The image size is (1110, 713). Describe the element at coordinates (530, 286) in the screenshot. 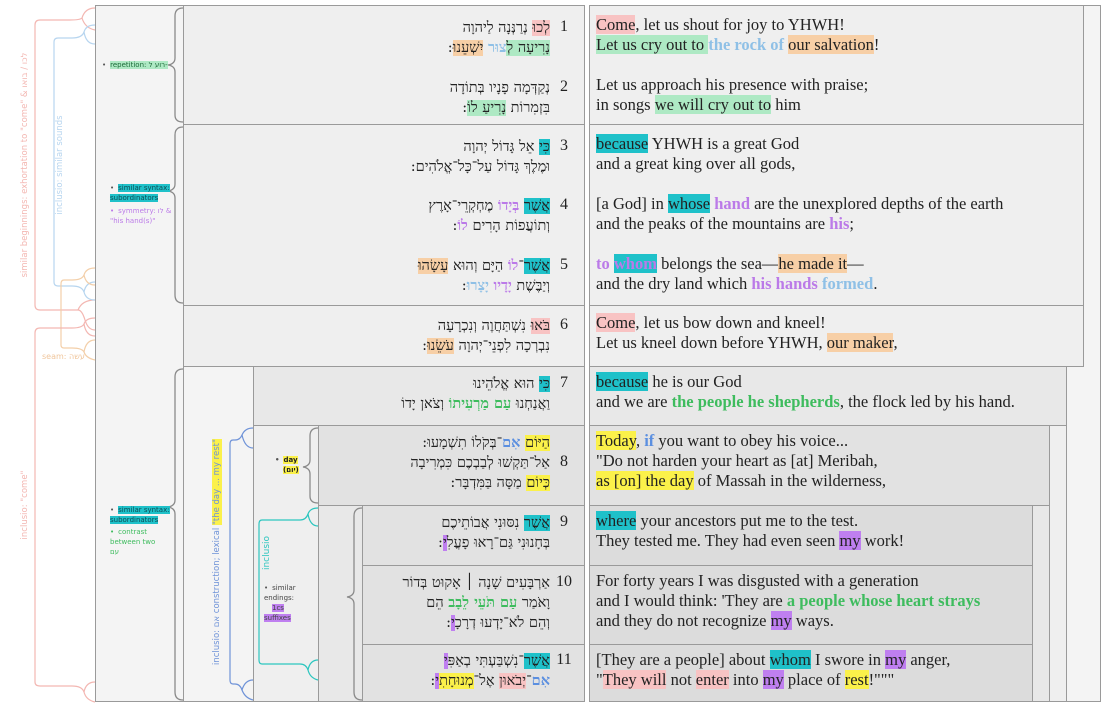

I see `heb-text-run: וְיַבֶּשֶׁת` at that location.